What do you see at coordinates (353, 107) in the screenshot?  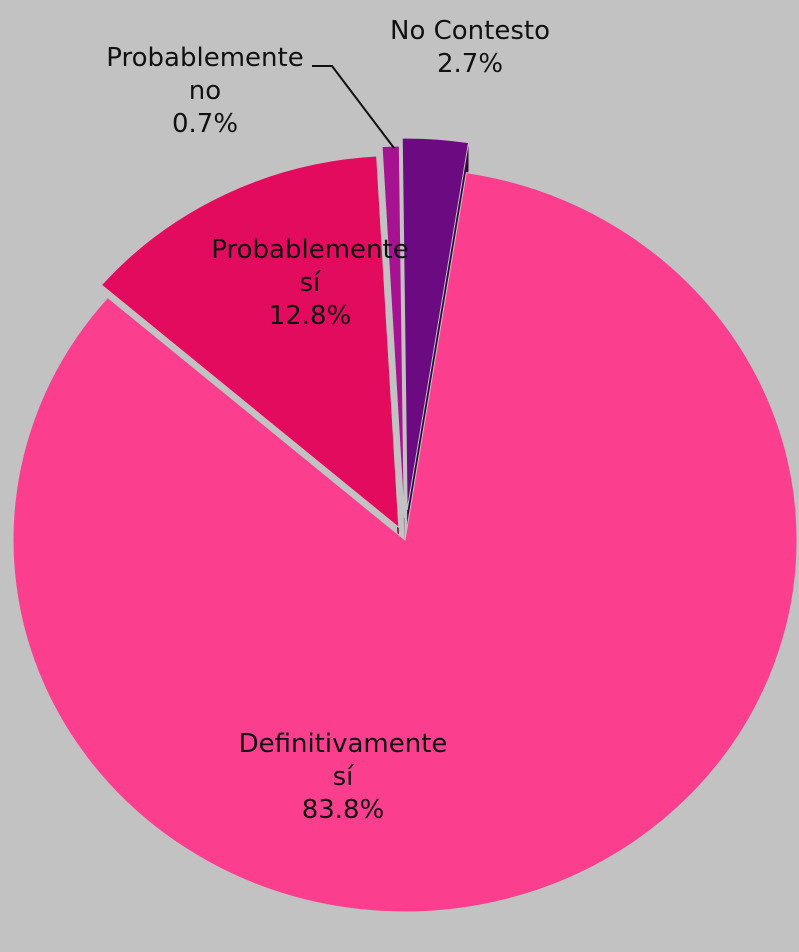 I see `leader-line` at bounding box center [353, 107].